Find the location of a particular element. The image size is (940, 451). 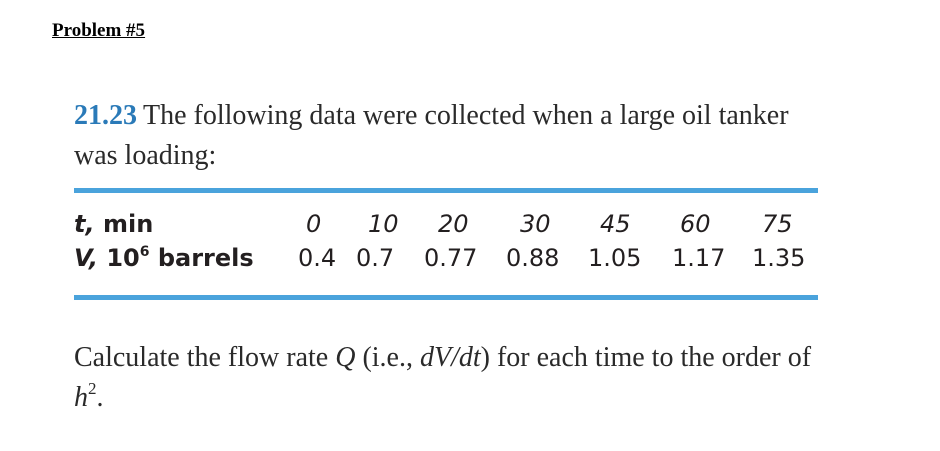

table-cell: 0.88 is located at coordinates (533, 258).